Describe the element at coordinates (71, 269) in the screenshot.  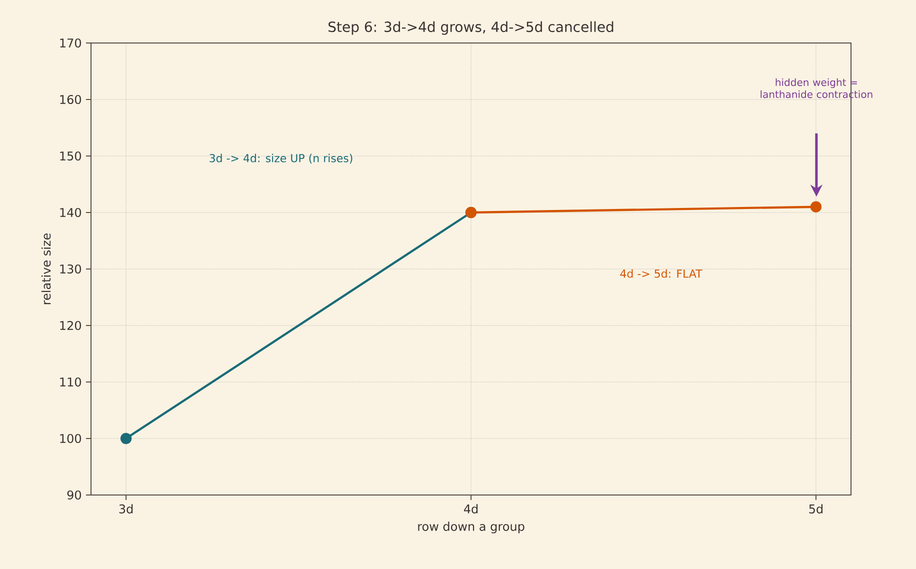
I see `y-tick-label: 130` at that location.